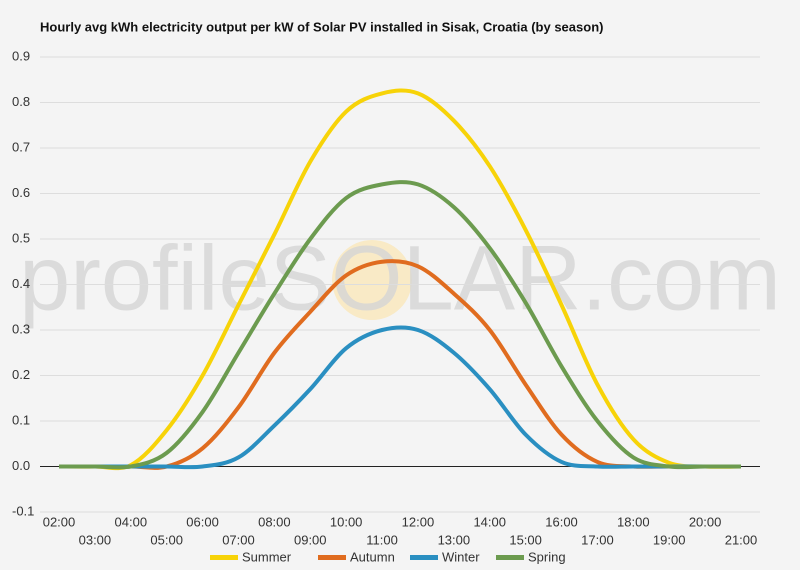 The height and width of the screenshot is (570, 800). Describe the element at coordinates (21, 146) in the screenshot. I see `y-tick-label: 0.7` at that location.